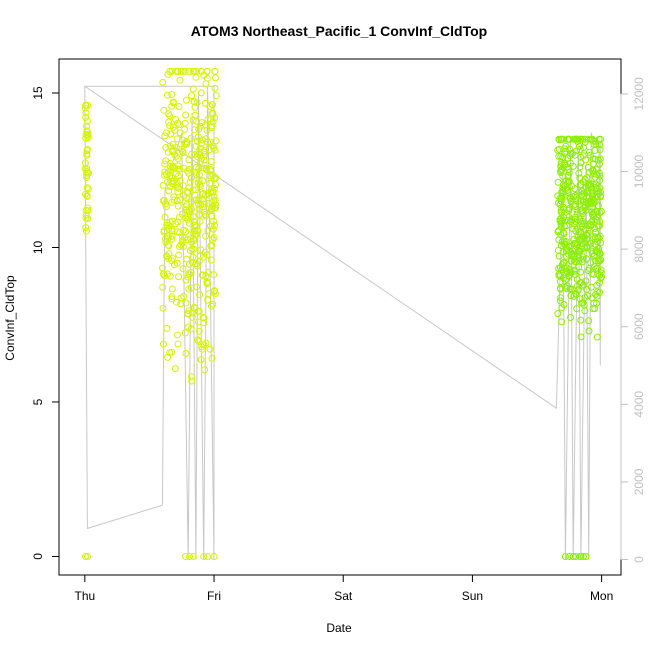  I want to click on y-axis-label: ConvInf_CldTop, so click(10, 318).